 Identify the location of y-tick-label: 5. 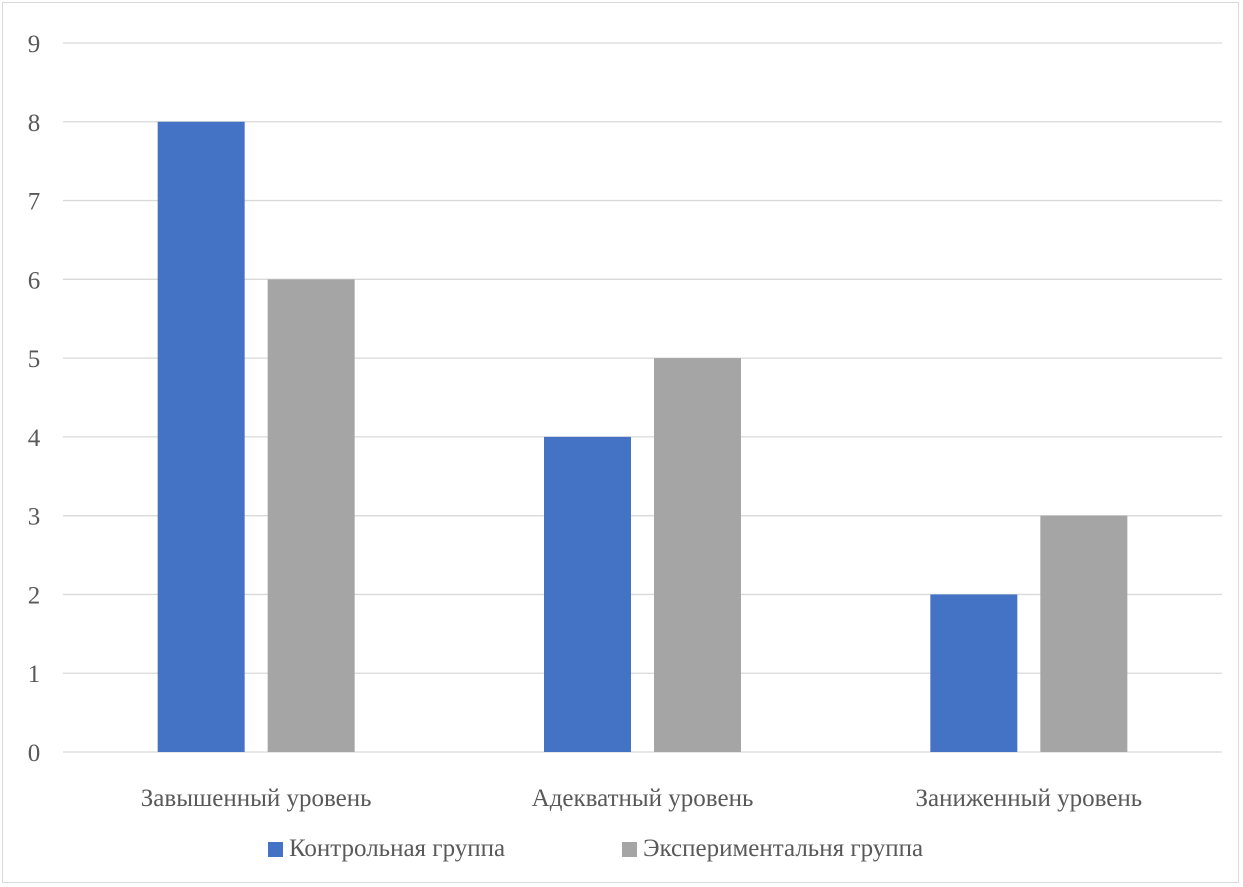
(34, 359).